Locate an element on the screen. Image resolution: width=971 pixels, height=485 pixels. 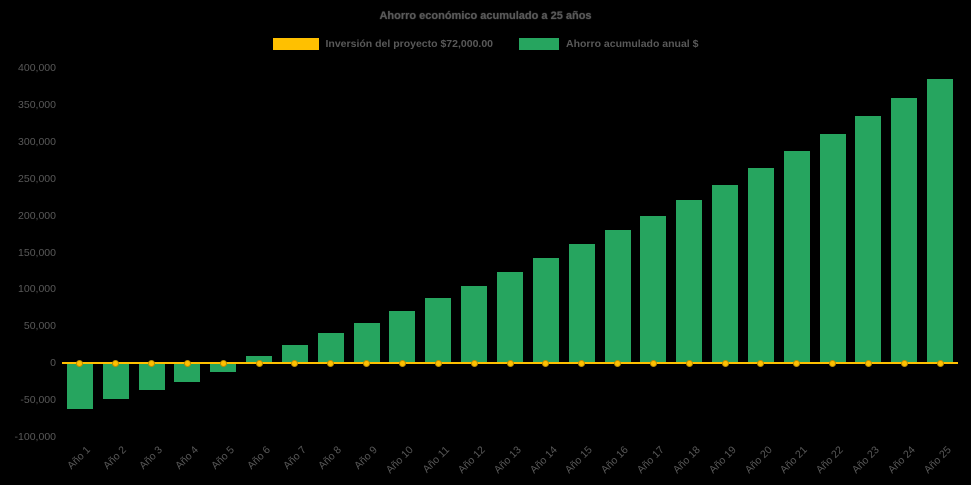
y-axis-tick-label: 400,000 is located at coordinates (37, 68).